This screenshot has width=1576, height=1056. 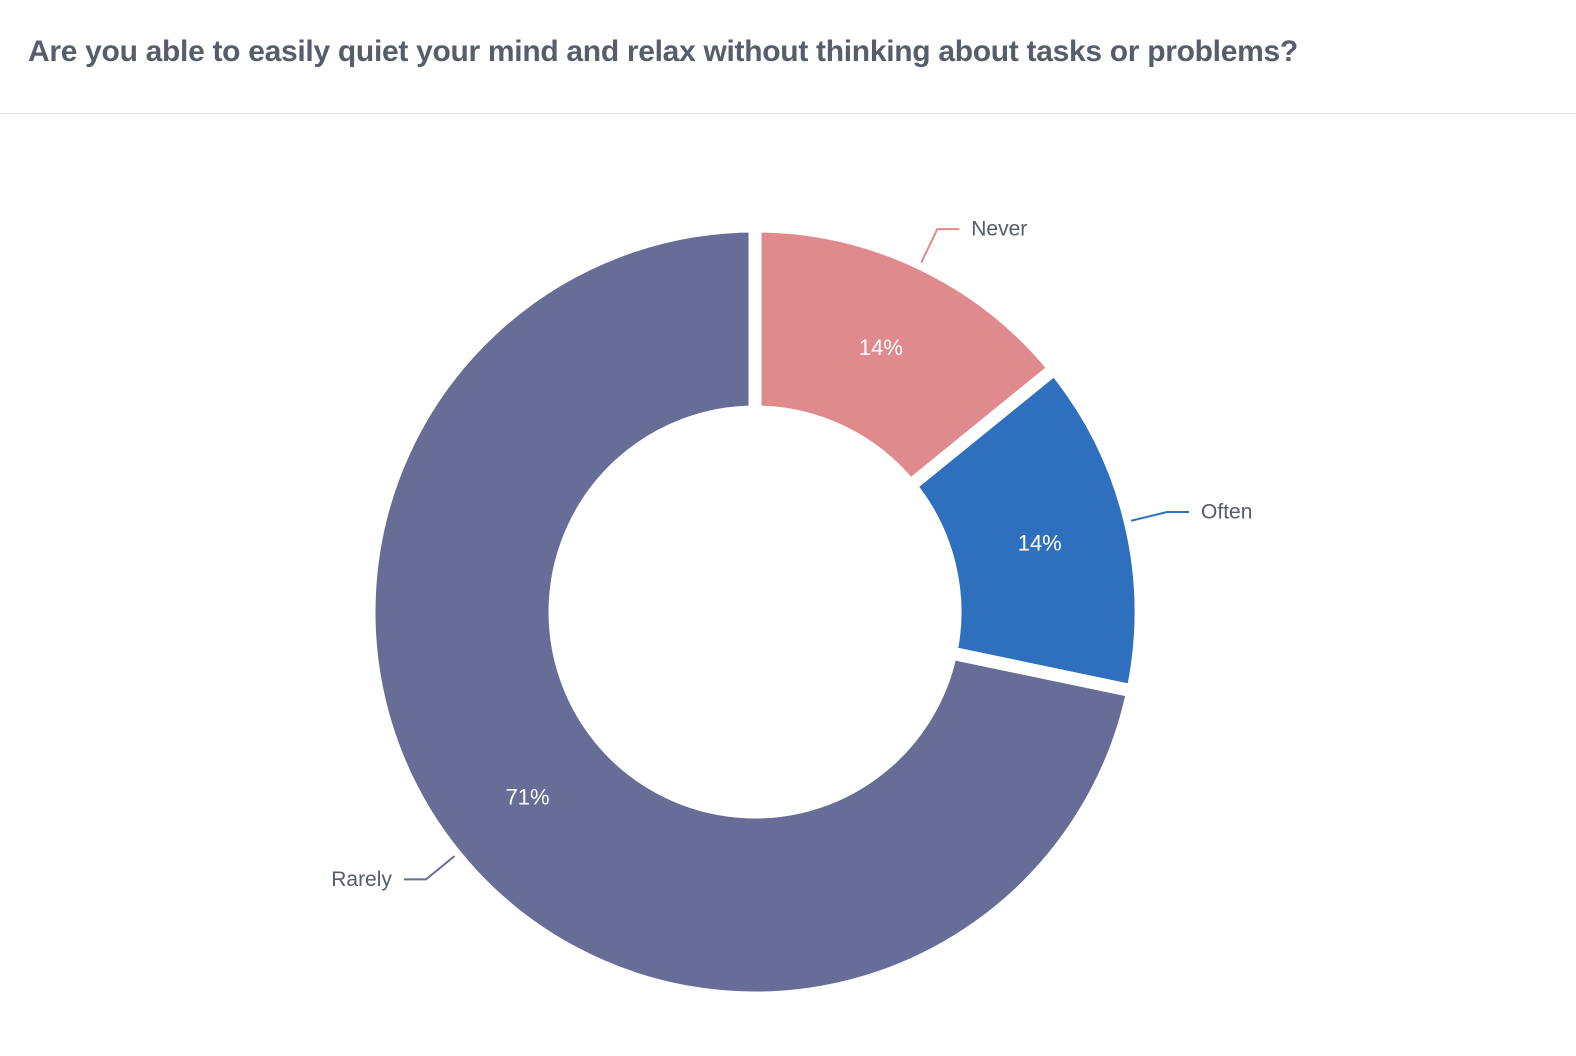 What do you see at coordinates (881, 347) in the screenshot?
I see `slice-percent-label-never: 14%` at bounding box center [881, 347].